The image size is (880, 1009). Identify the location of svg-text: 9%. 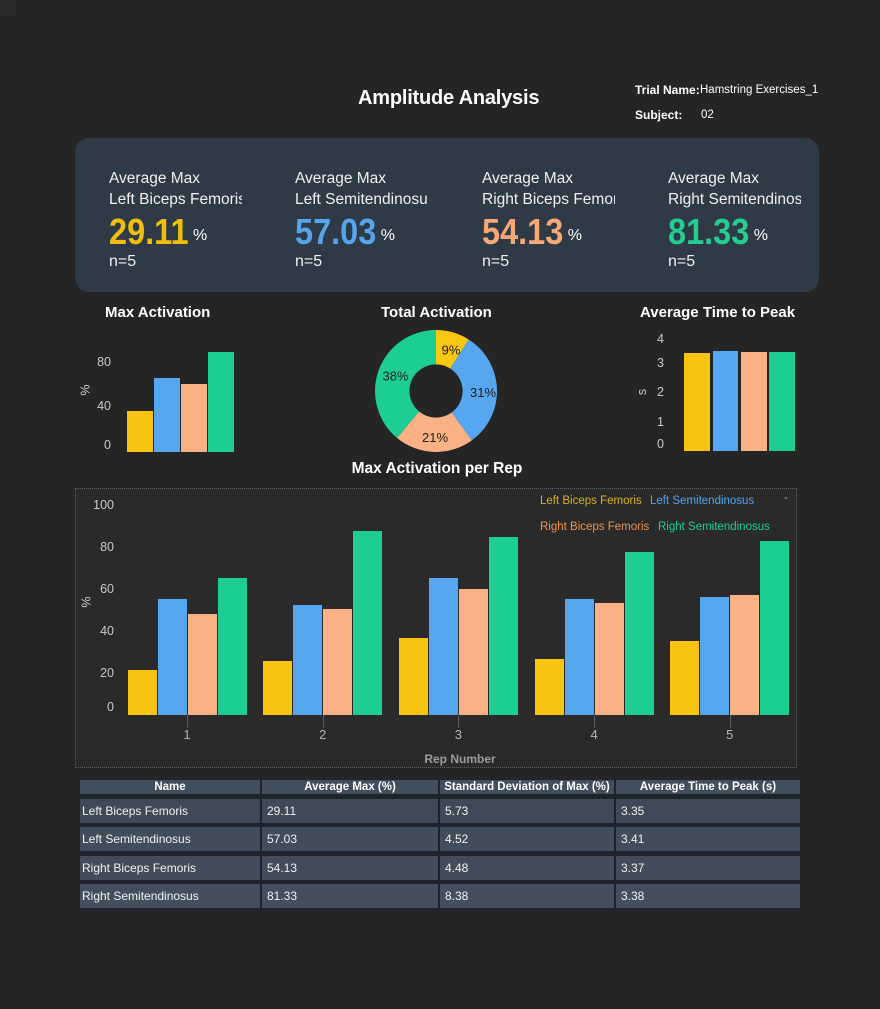
(451, 350).